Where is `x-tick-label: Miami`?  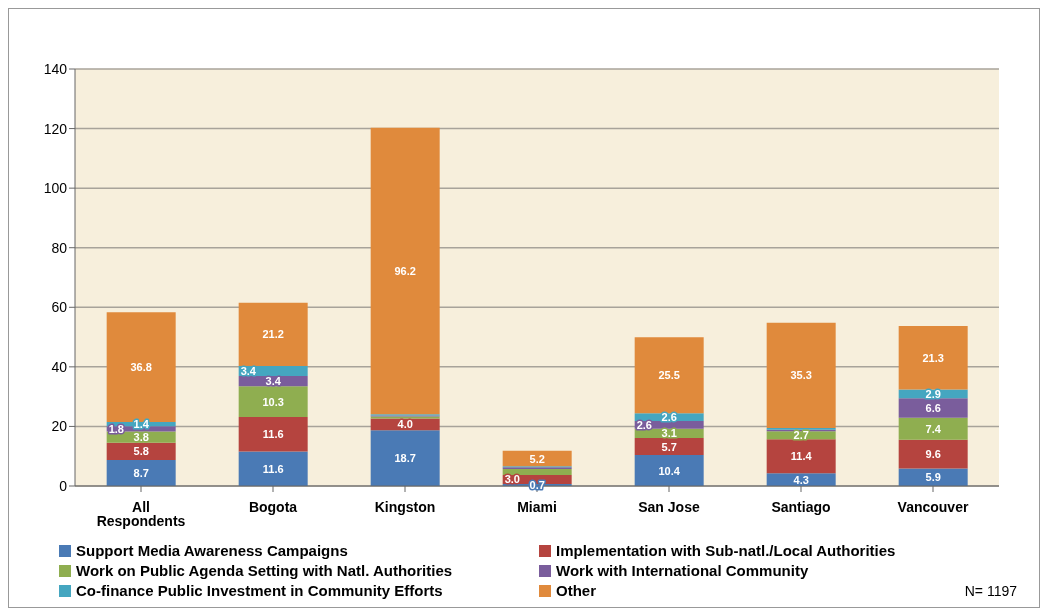 x-tick-label: Miami is located at coordinates (537, 506).